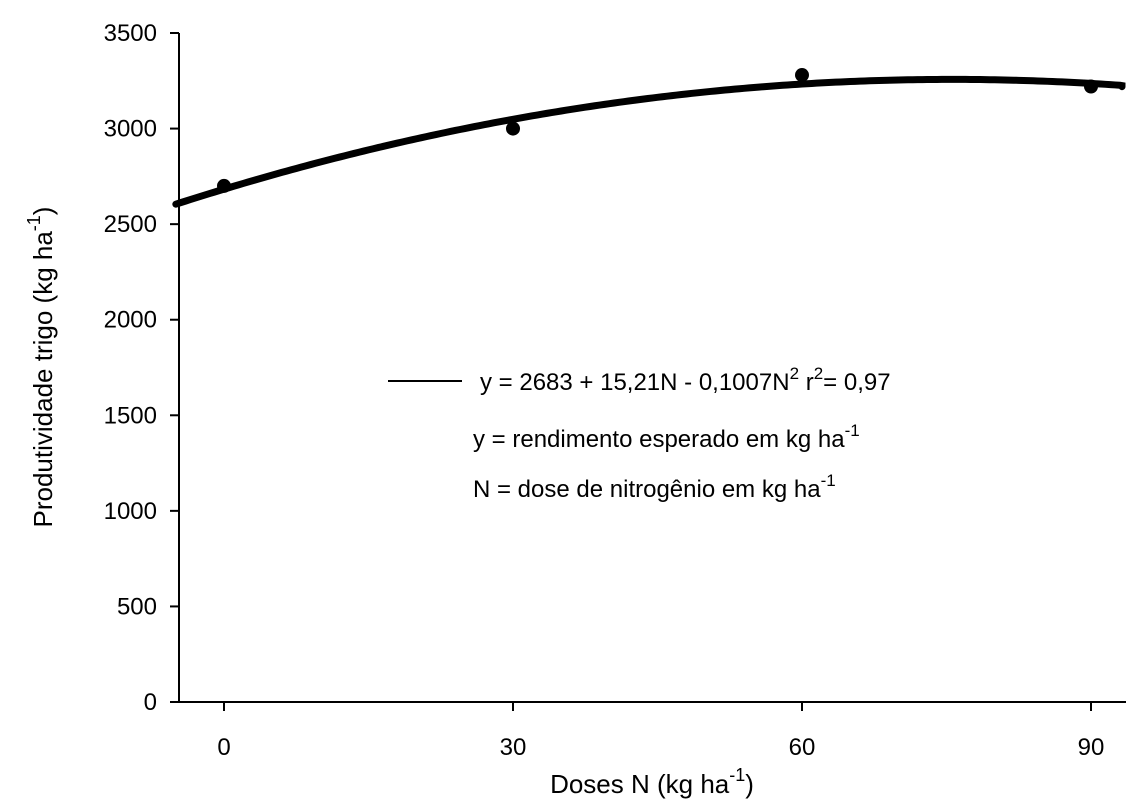 The height and width of the screenshot is (802, 1126). I want to click on x-axis-title: Doses N (kg ha-1), so click(652, 782).